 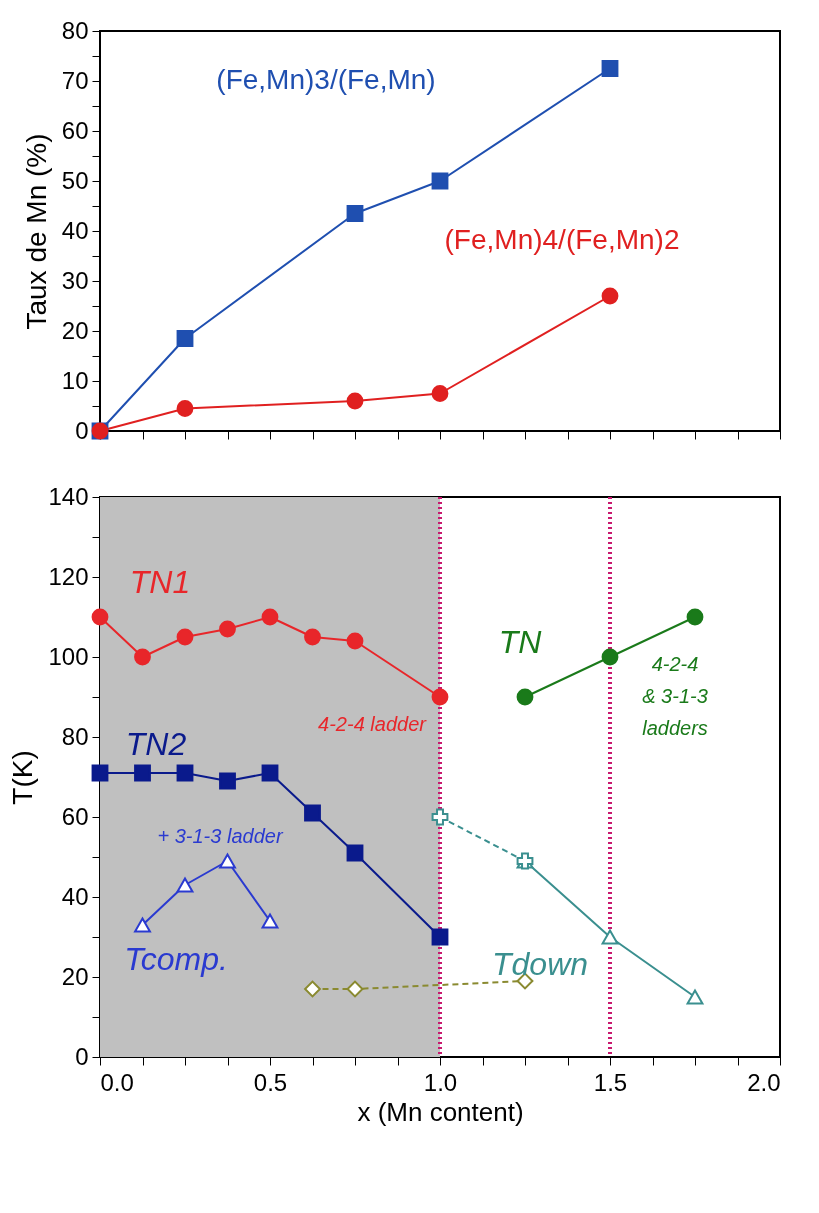 What do you see at coordinates (520, 642) in the screenshot?
I see `series-label: TN` at bounding box center [520, 642].